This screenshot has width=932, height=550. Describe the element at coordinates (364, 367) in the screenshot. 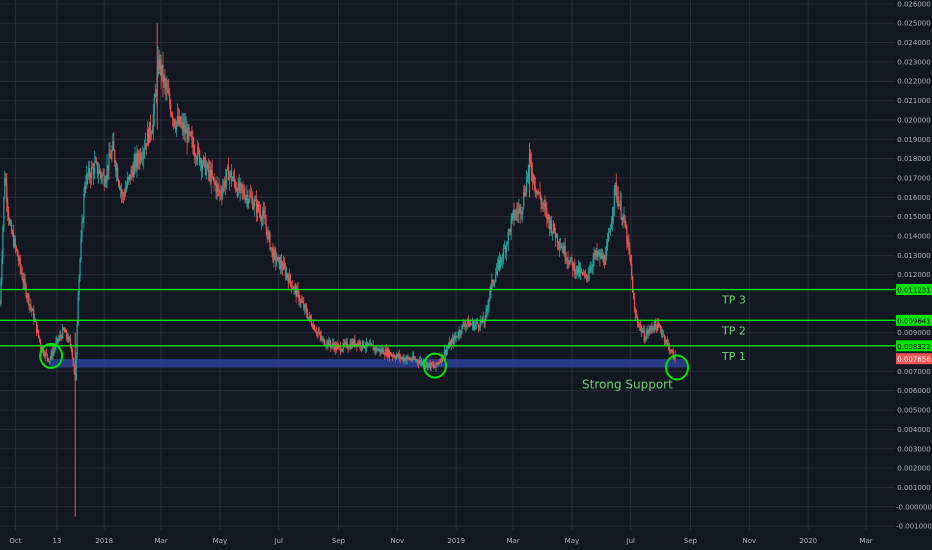

I see `annotations: Strong Support` at that location.